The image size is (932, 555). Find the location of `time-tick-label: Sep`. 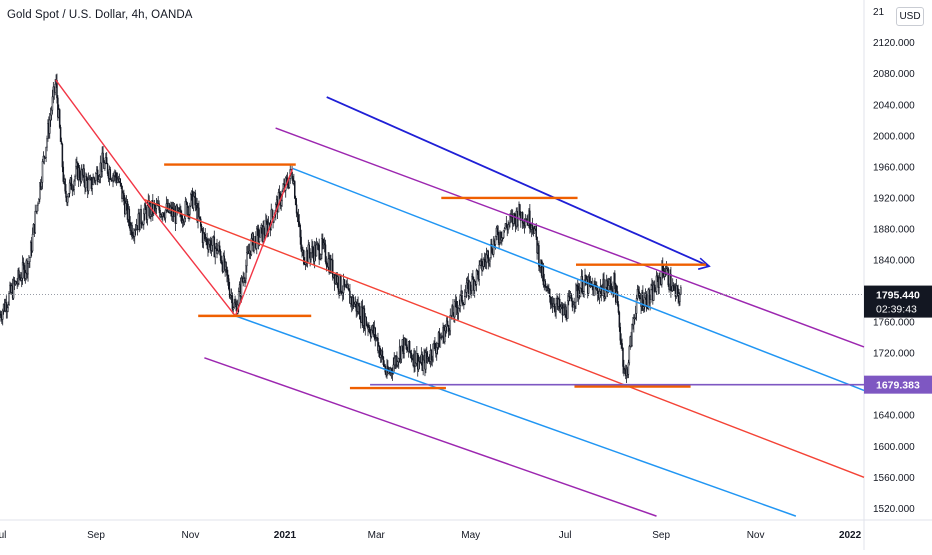

time-tick-label: Sep is located at coordinates (96, 535).